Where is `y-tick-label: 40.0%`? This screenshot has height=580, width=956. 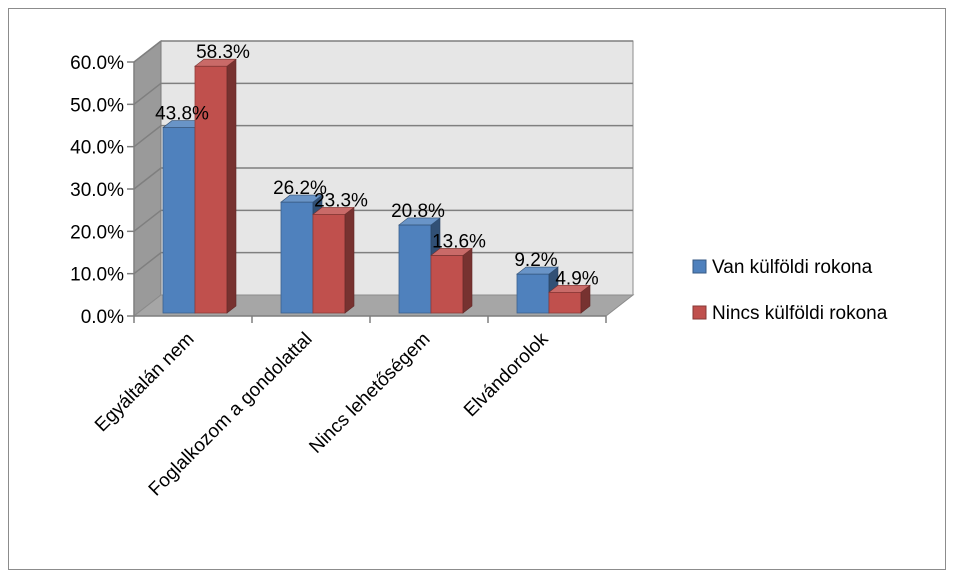 y-tick-label: 40.0% is located at coordinates (97, 148).